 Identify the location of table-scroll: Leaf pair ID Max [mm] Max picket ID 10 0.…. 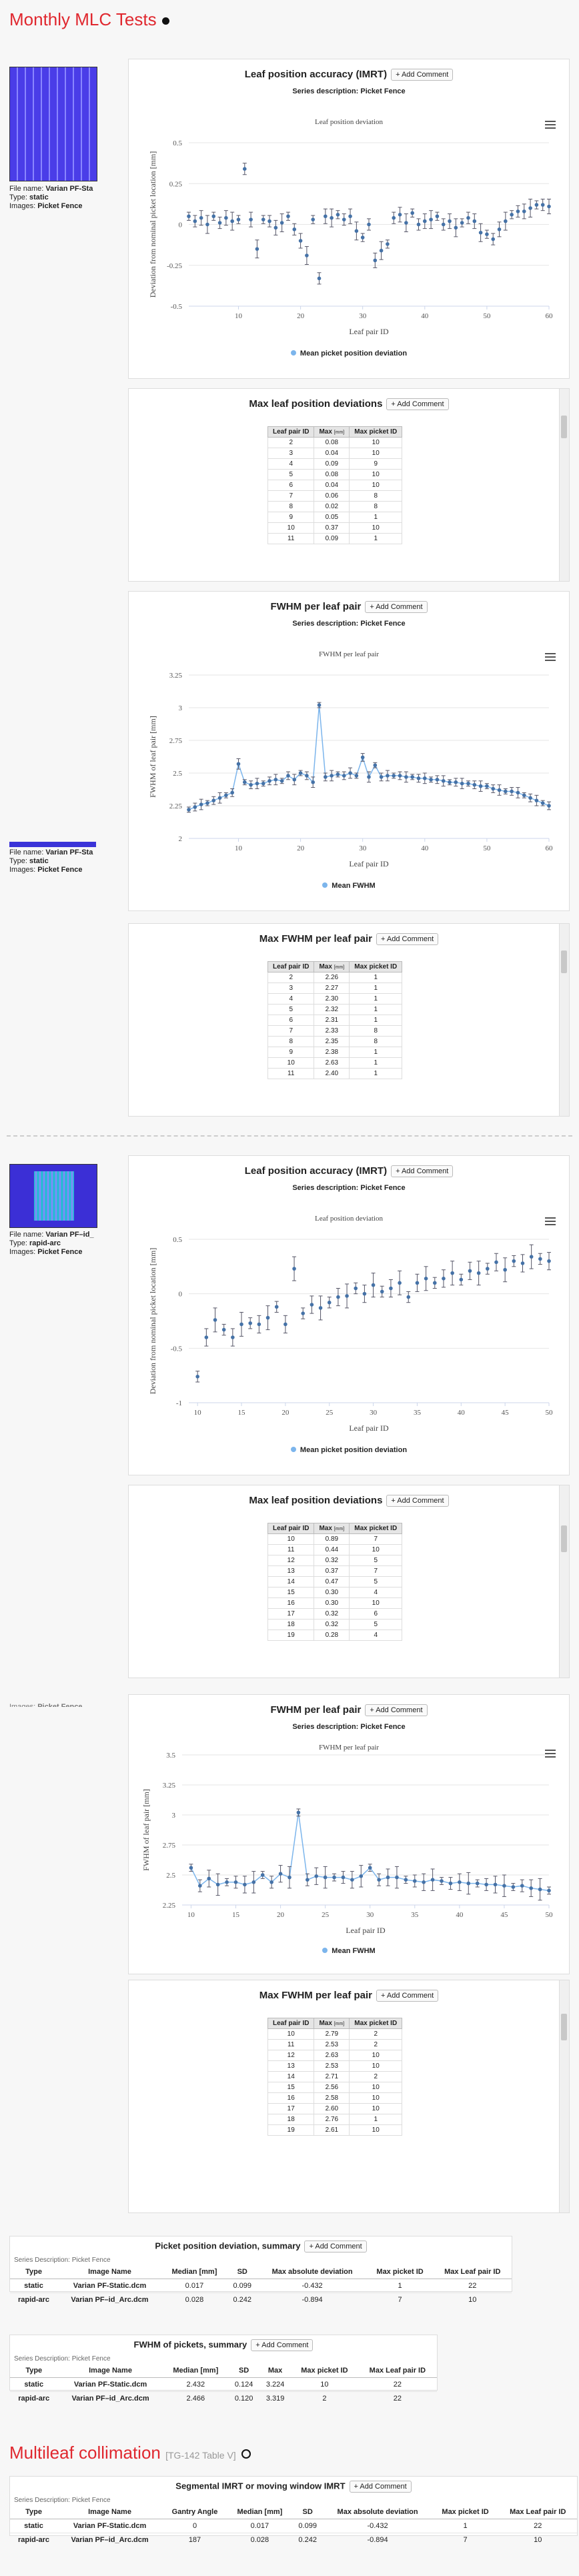
(348, 1599).